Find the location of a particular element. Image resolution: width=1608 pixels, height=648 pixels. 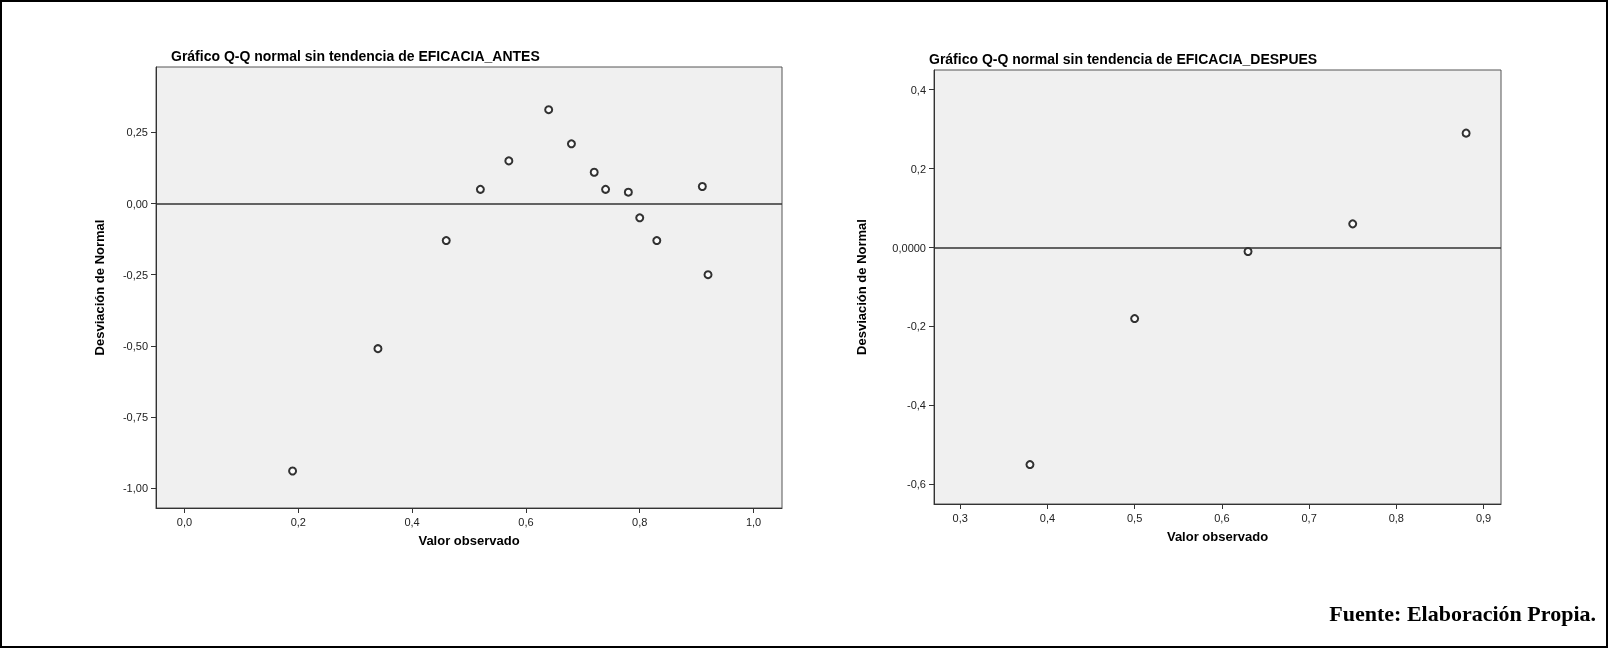

y-tick-label: 0,00 is located at coordinates (137, 203).